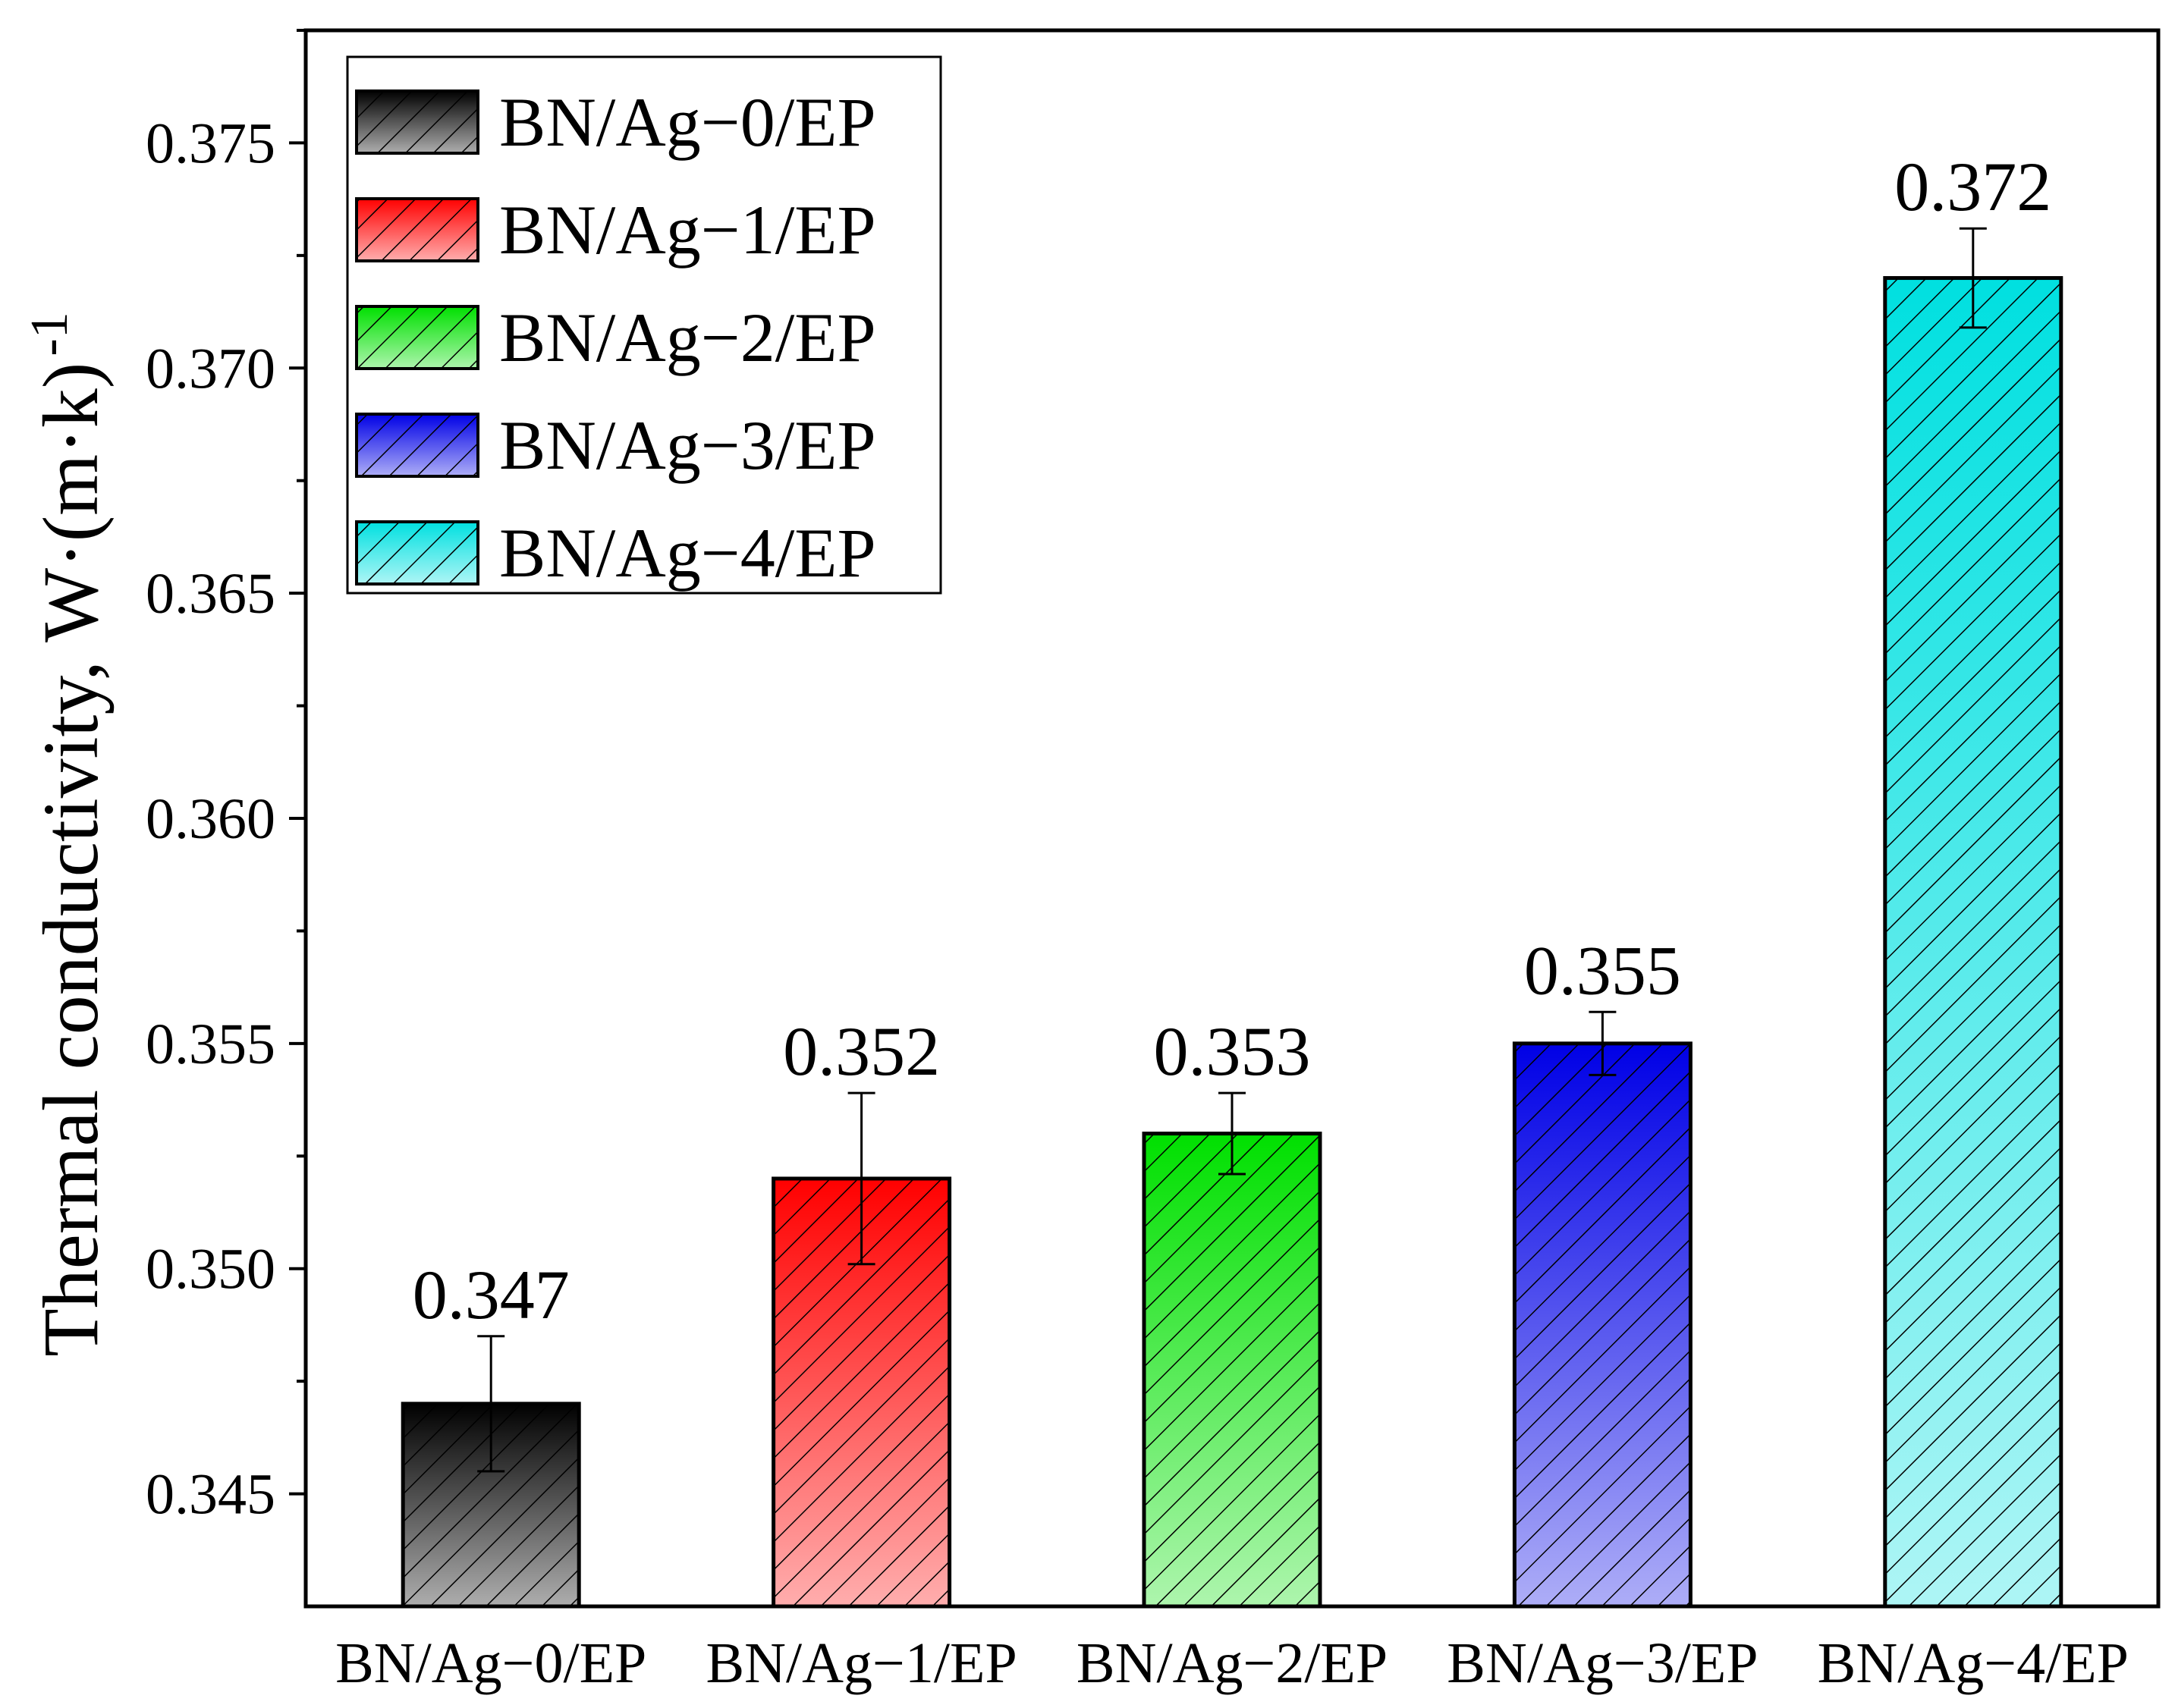  I want to click on legend-label: BN/Ag−4/EP, so click(688, 553).